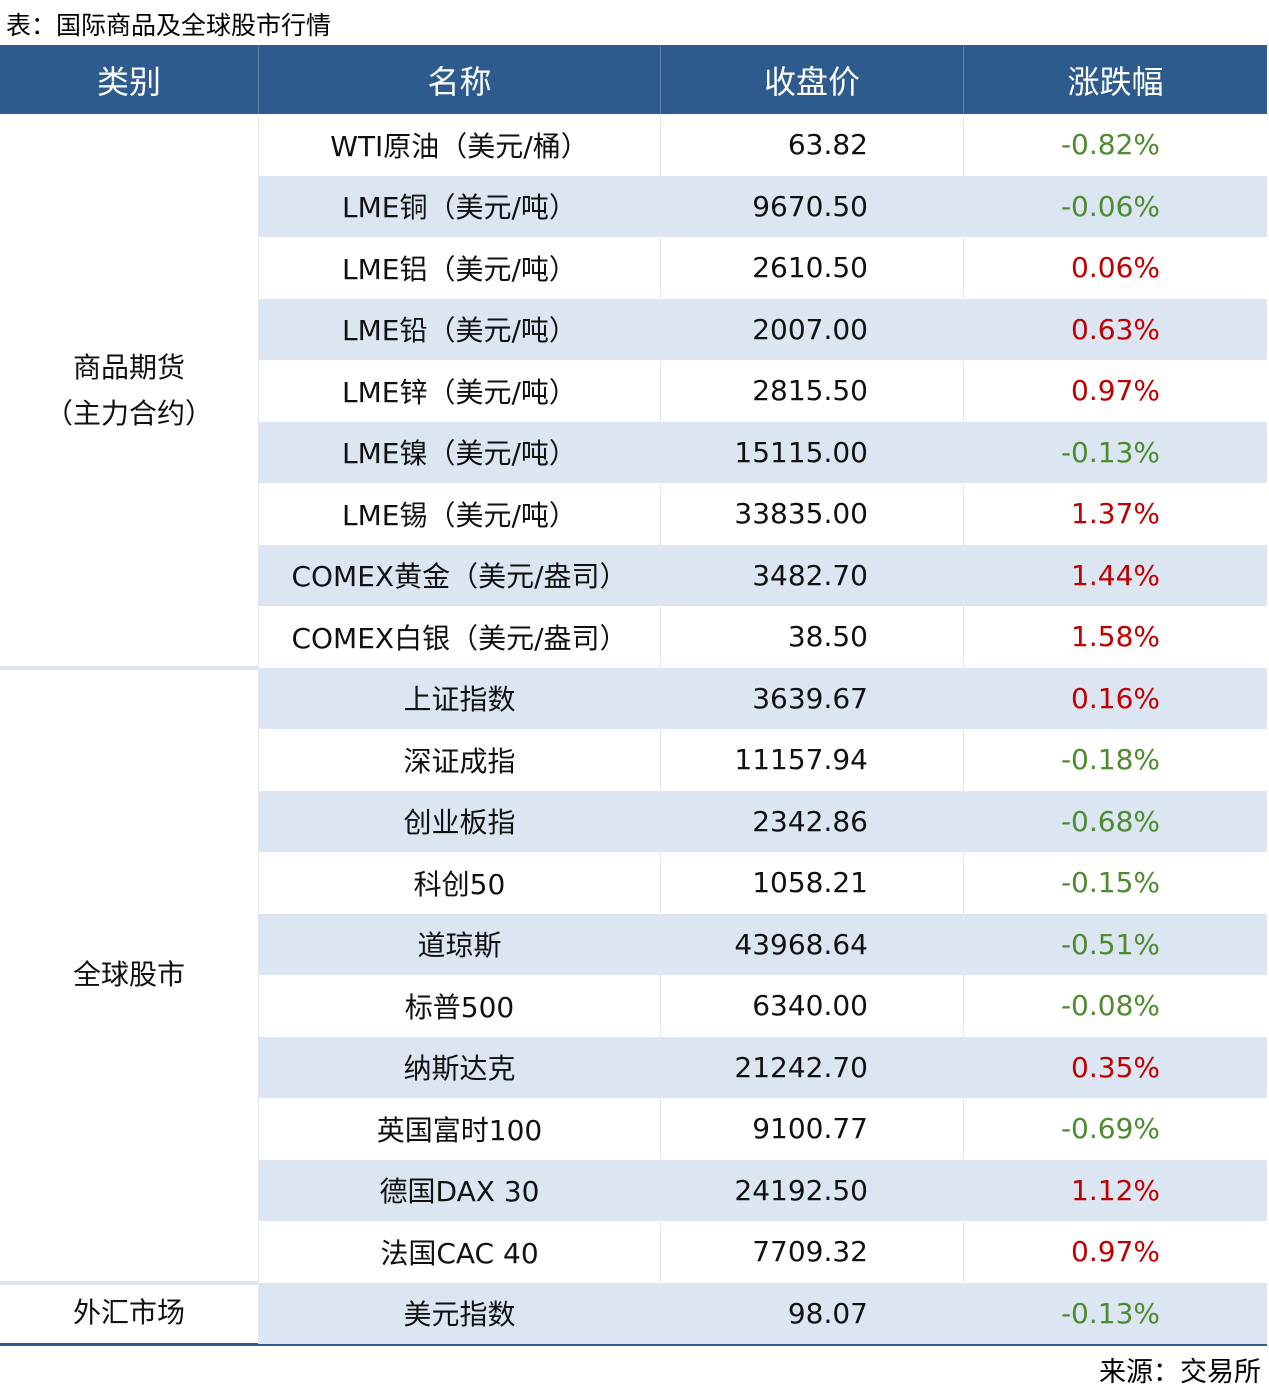  Describe the element at coordinates (459, 1129) in the screenshot. I see `name-cell: 英国富时100` at that location.